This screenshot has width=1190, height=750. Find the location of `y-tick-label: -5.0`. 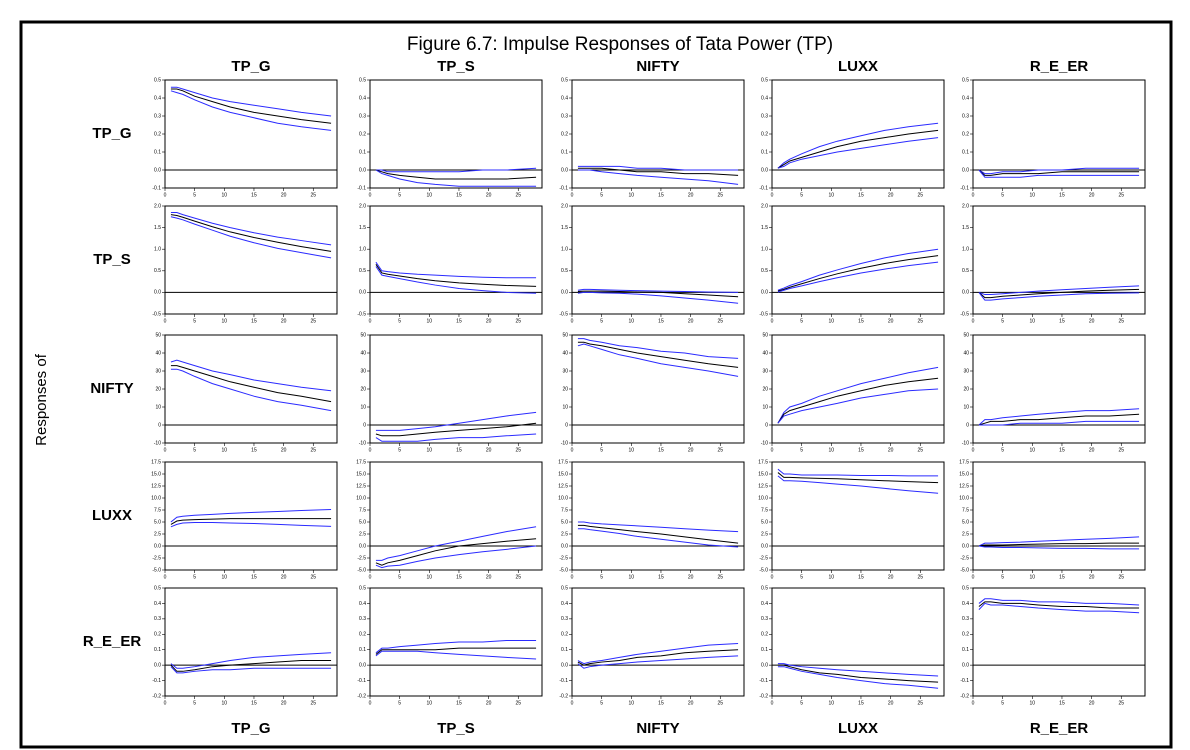

y-tick-label: -5.0 is located at coordinates (964, 570).